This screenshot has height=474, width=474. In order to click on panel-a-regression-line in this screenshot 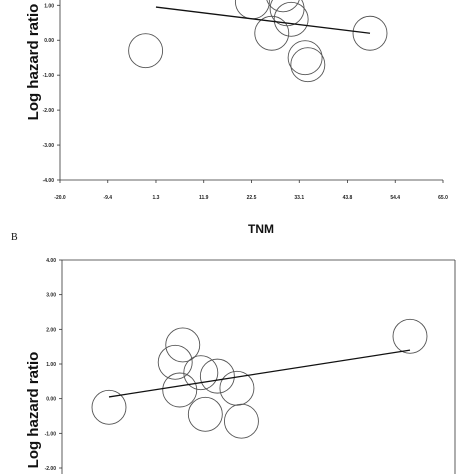, I will do `click(263, 20)`.